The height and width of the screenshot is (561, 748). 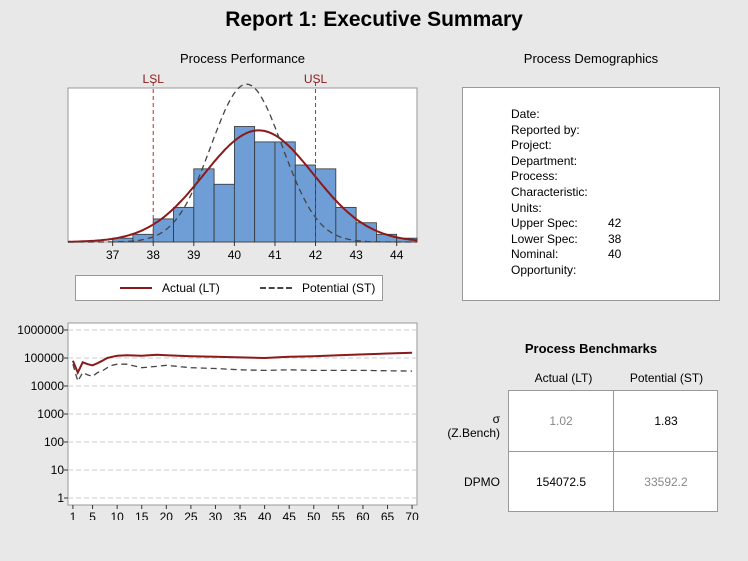 I want to click on x-tick-label: 39, so click(x=194, y=255).